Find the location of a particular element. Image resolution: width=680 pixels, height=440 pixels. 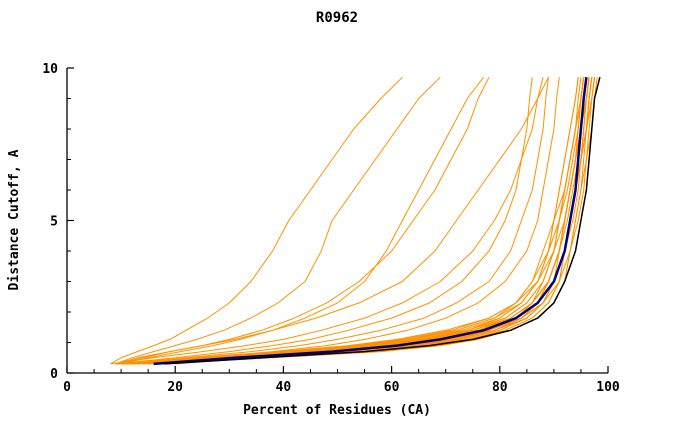

x-tick-label: 60 is located at coordinates (392, 387).